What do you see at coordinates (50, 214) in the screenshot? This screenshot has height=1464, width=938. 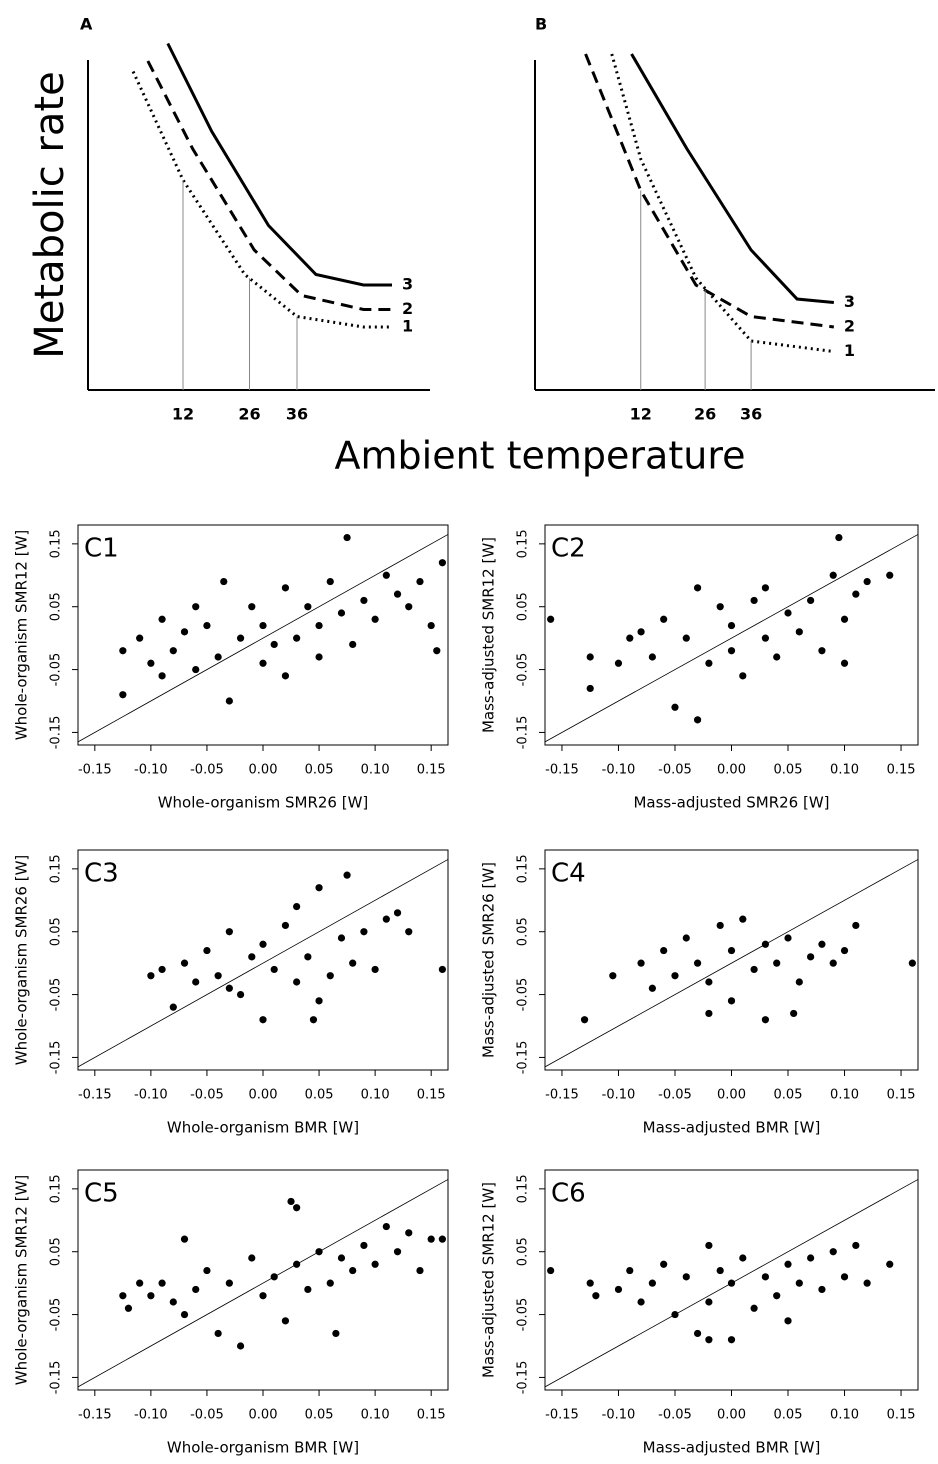 I see `figure-y-label: Metabolic rate` at bounding box center [50, 214].